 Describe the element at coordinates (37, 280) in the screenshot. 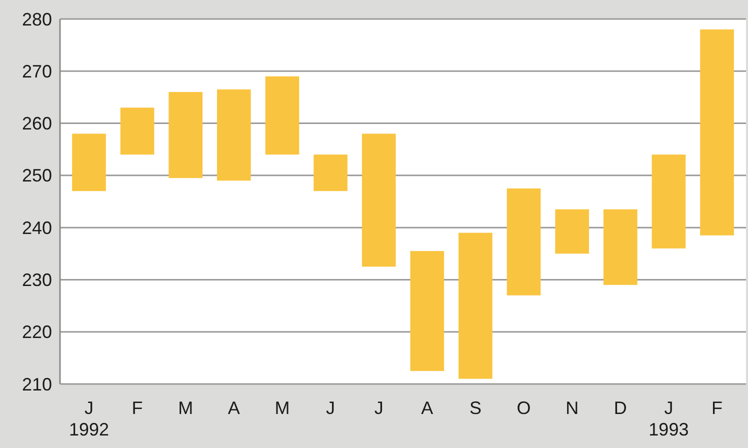

I see `y-tick-label: 230` at that location.